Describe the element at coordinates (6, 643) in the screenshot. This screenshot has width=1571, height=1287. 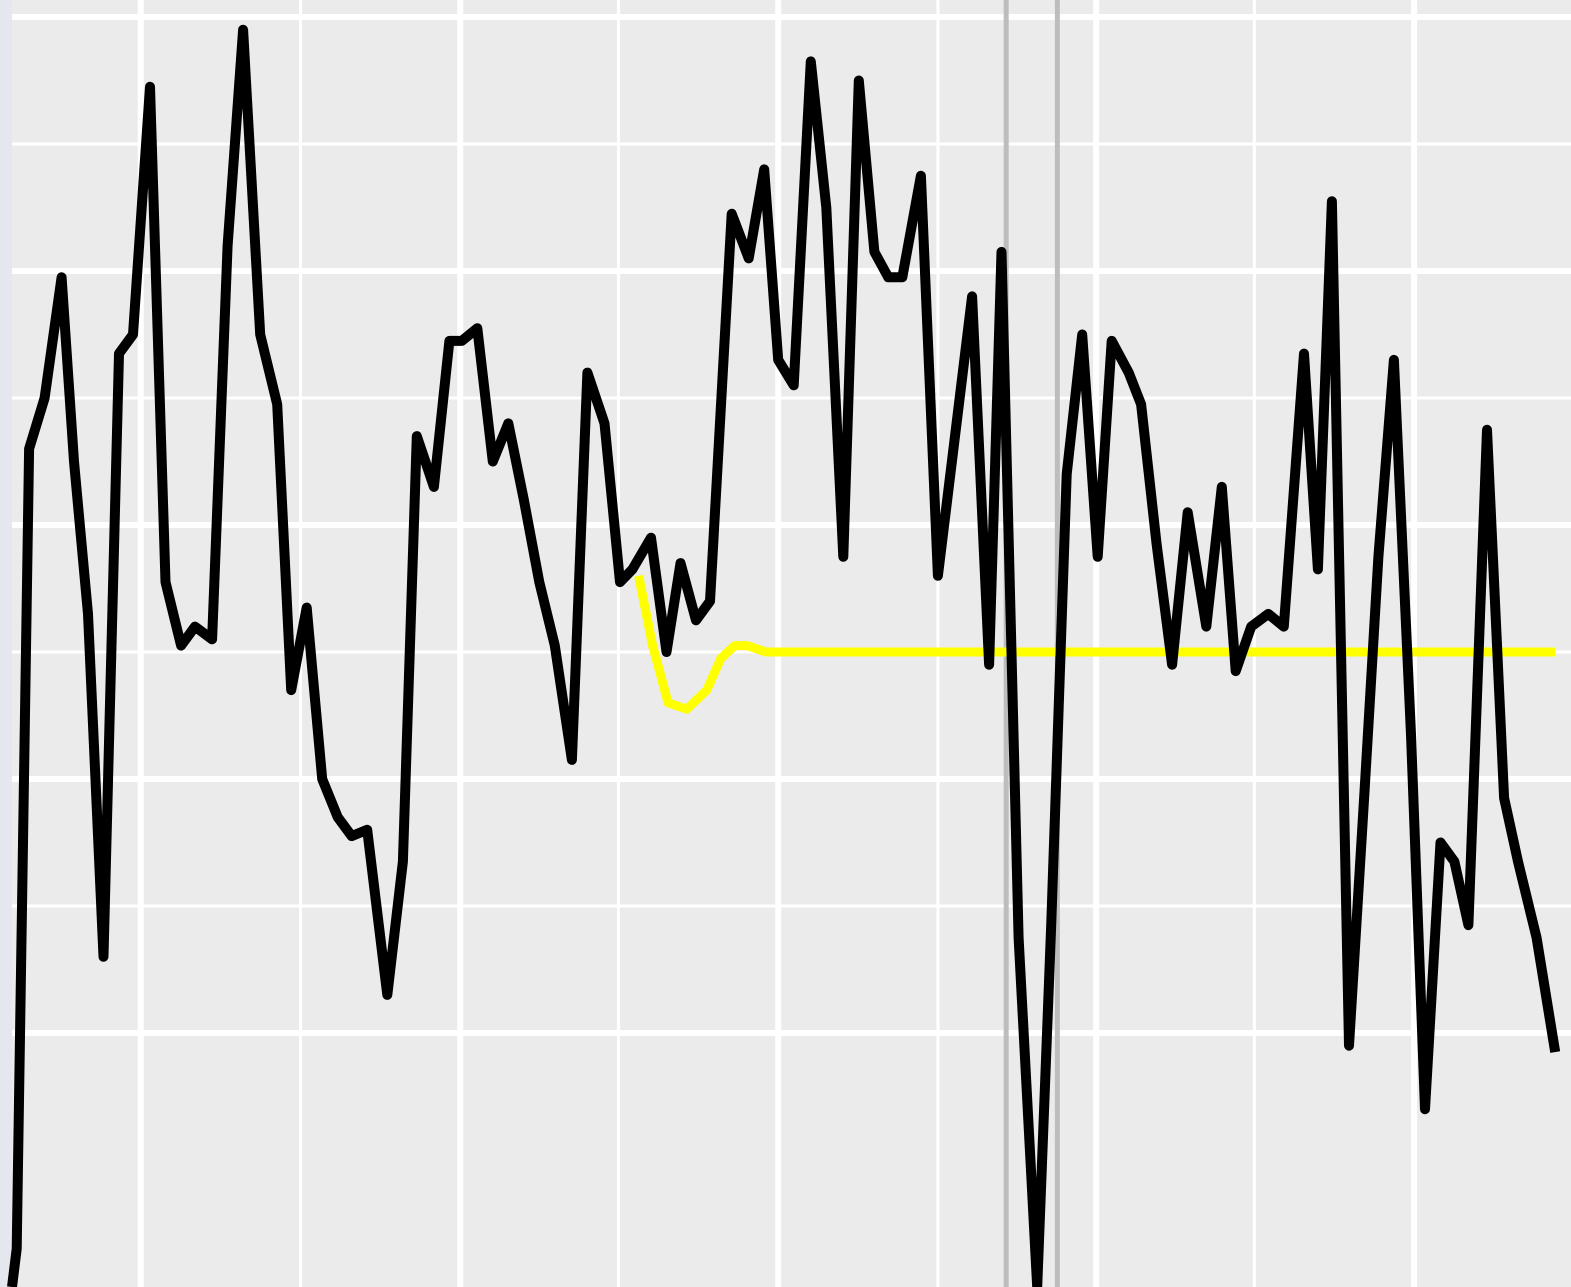
I see `left-edge-strip` at that location.